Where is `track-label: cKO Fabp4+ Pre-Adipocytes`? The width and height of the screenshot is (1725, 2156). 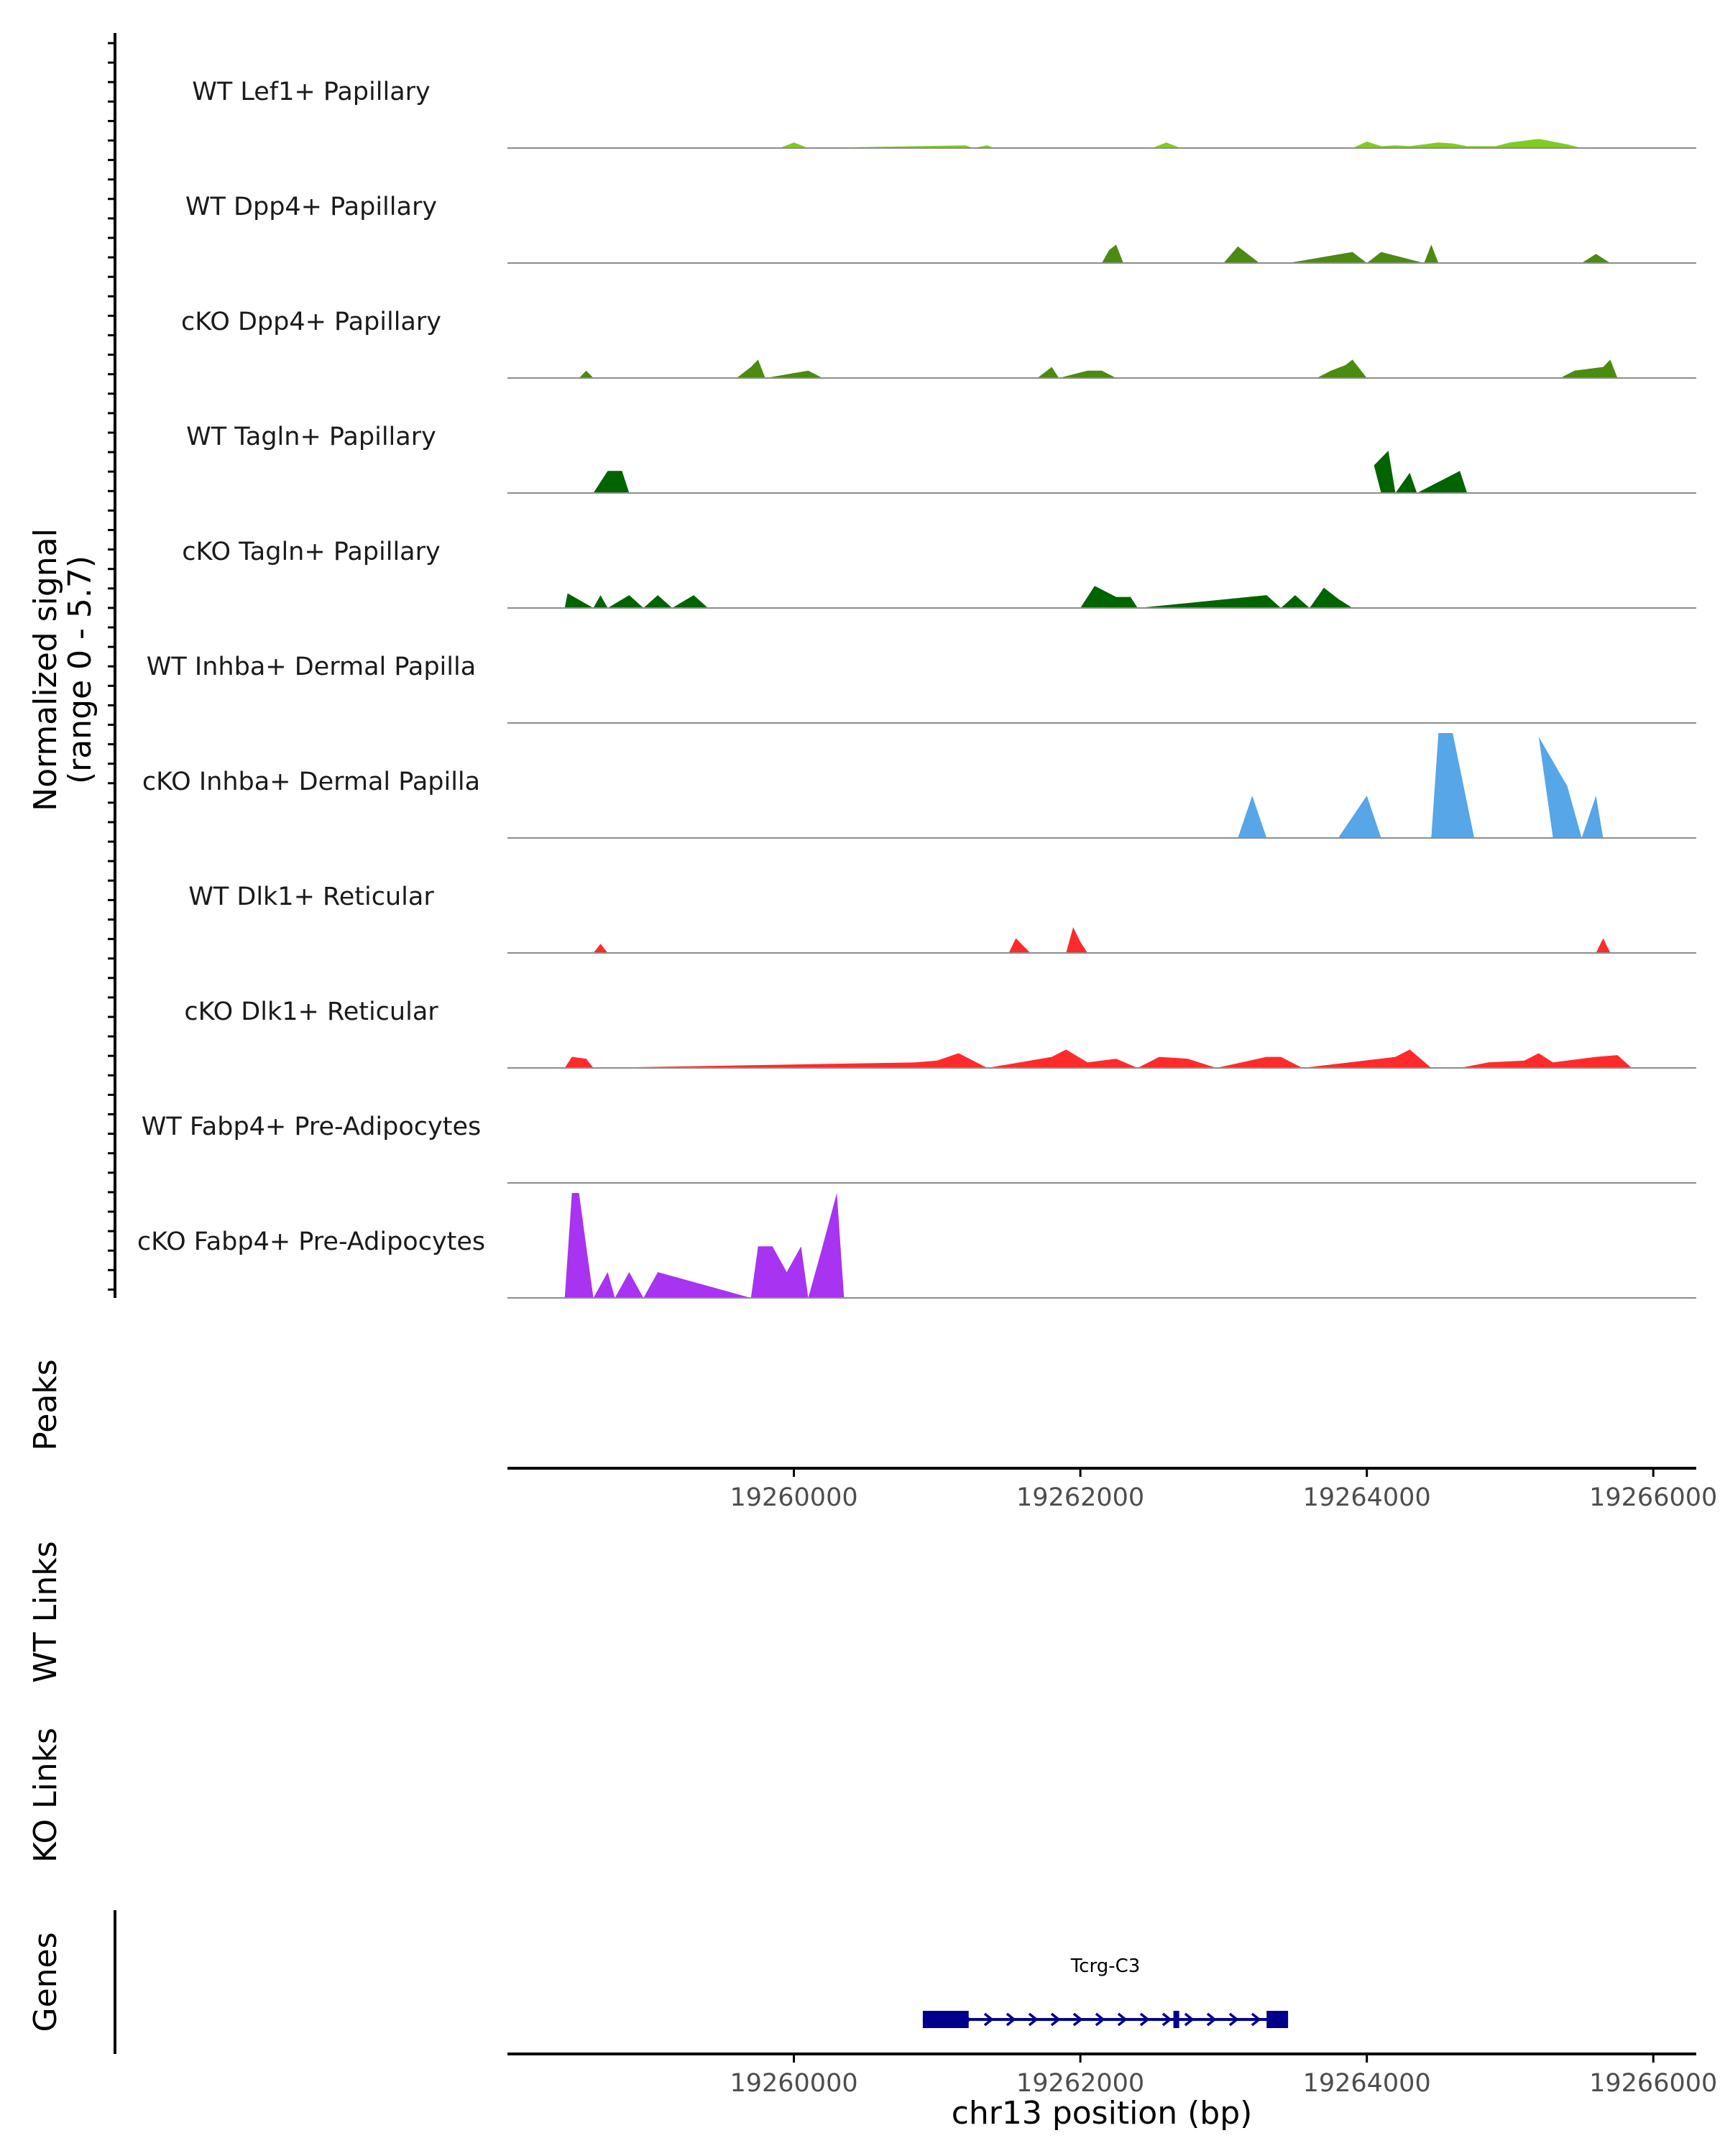 track-label: cKO Fabp4+ Pre-Adipocytes is located at coordinates (311, 1241).